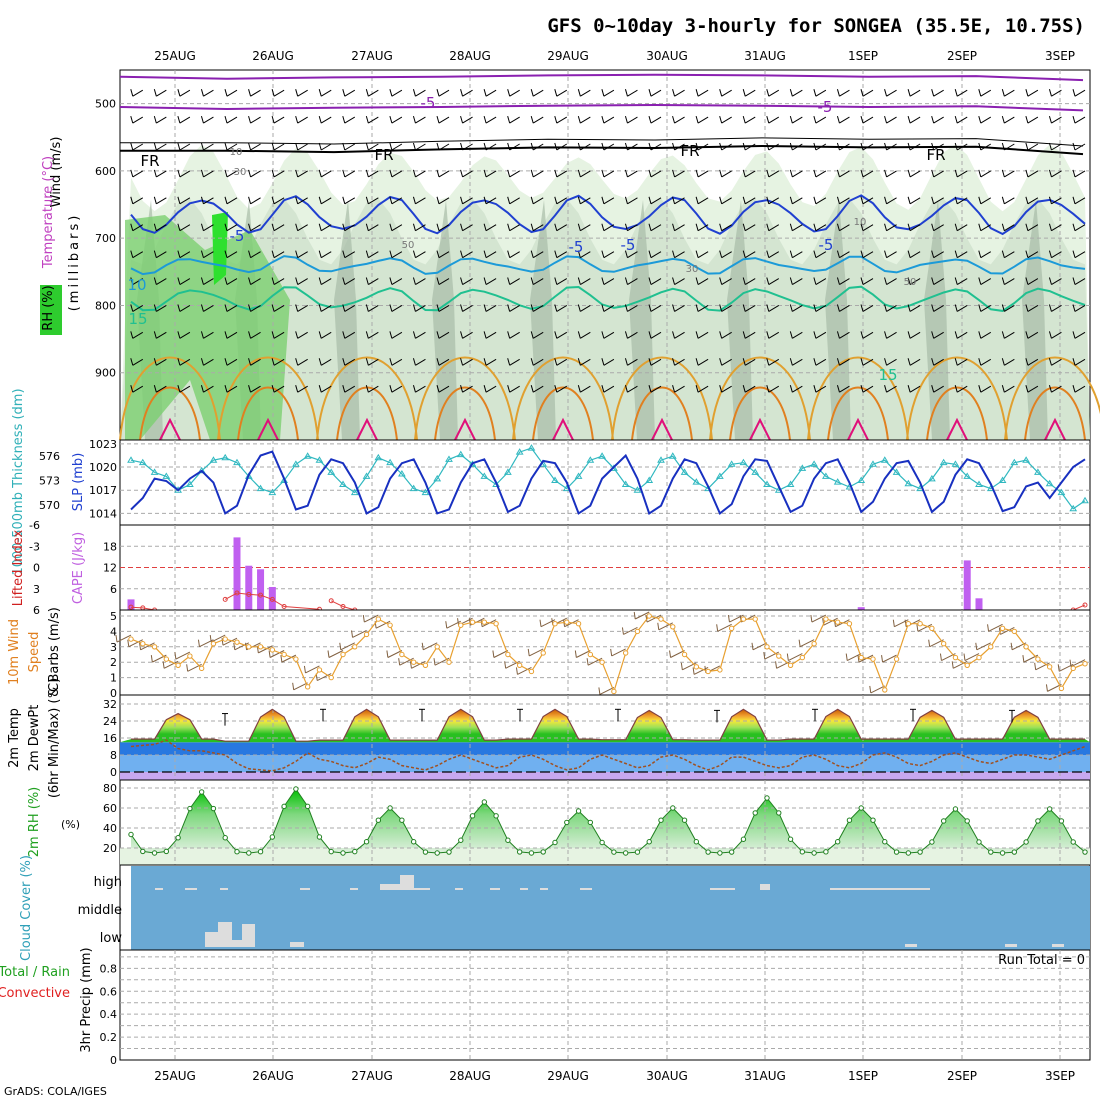 The width and height of the screenshot is (1100, 1100). Describe the element at coordinates (131, 607) in the screenshot. I see `li-point` at that location.